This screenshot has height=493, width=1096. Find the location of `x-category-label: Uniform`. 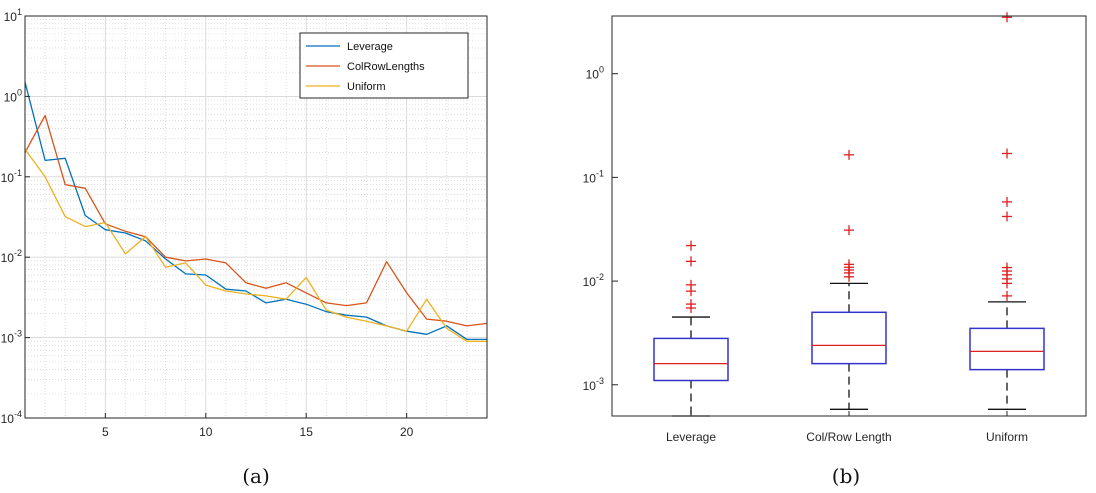

x-category-label: Uniform is located at coordinates (1007, 437).